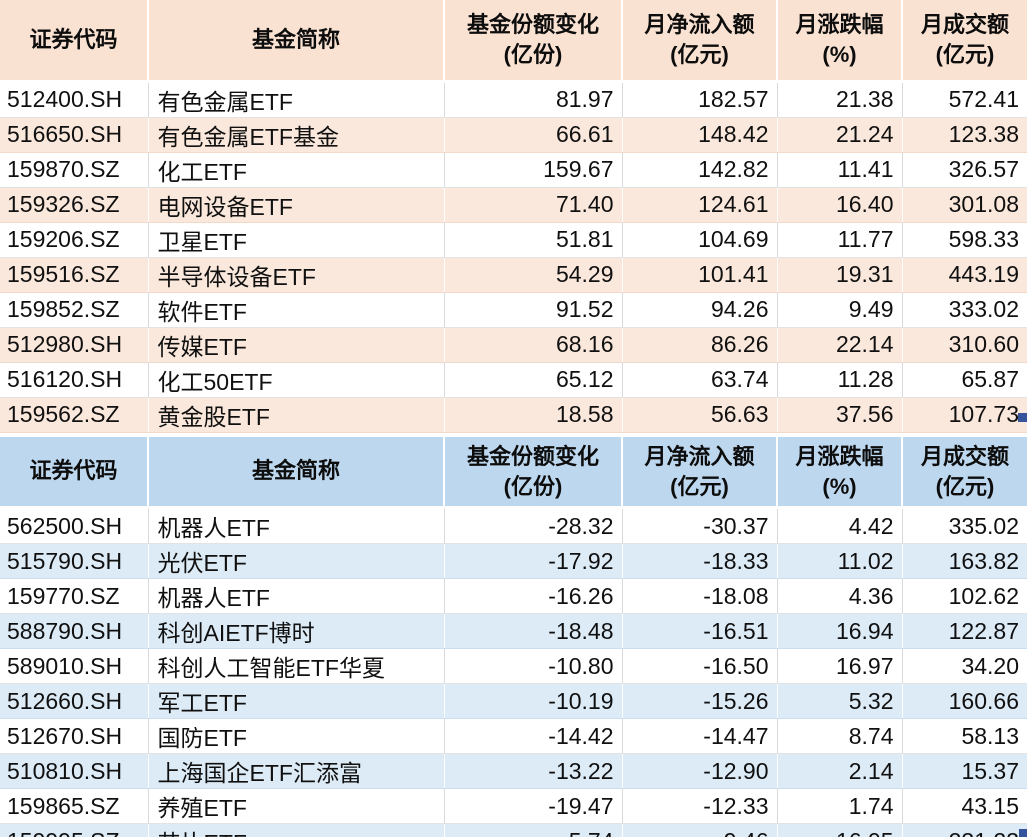 The width and height of the screenshot is (1027, 837). I want to click on fund-name-cell: 有色金属ETF, so click(296, 99).